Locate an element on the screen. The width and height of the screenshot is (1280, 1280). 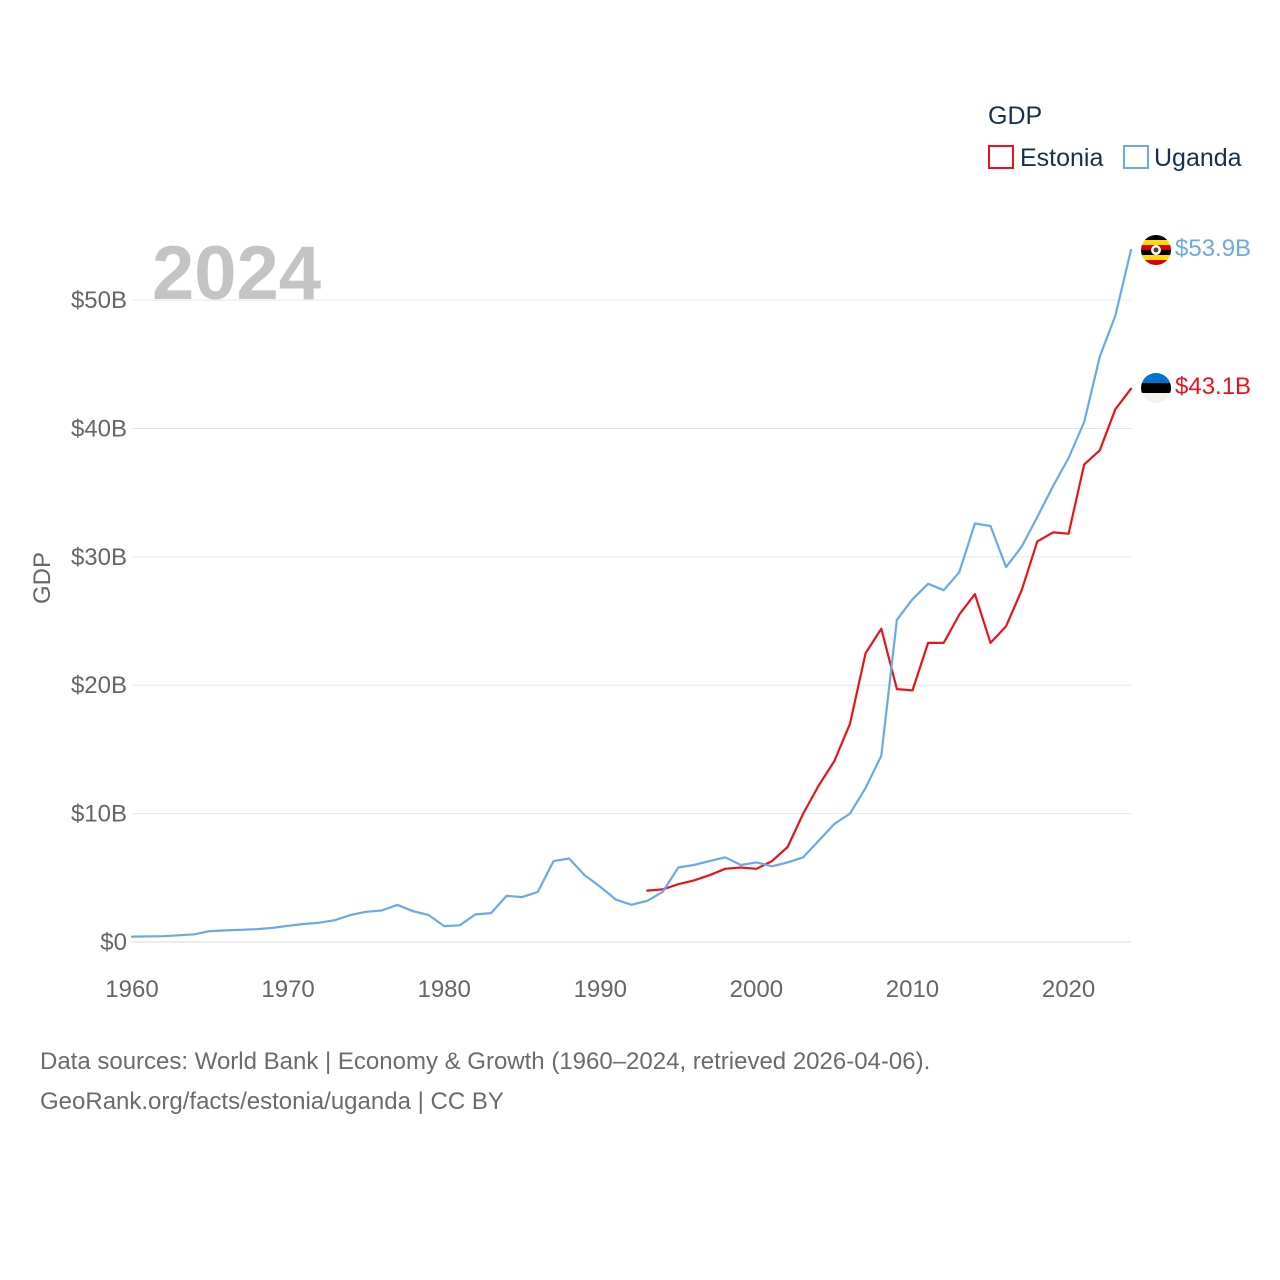
x-tick-label: 2000 is located at coordinates (756, 989).